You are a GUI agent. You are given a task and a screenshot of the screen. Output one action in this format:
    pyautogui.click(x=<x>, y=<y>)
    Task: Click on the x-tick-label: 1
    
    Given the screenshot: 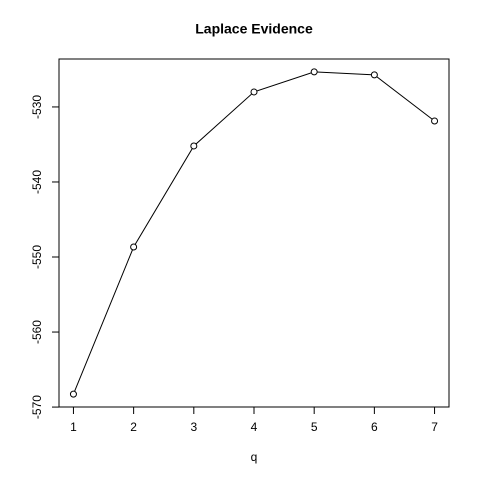 What is the action you would take?
    pyautogui.click(x=73, y=427)
    